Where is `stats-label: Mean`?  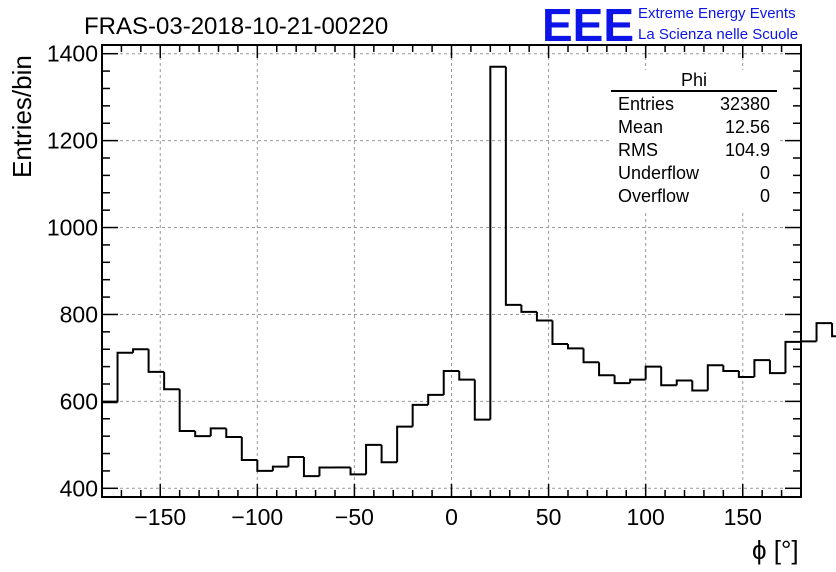
stats-label: Mean is located at coordinates (640, 127).